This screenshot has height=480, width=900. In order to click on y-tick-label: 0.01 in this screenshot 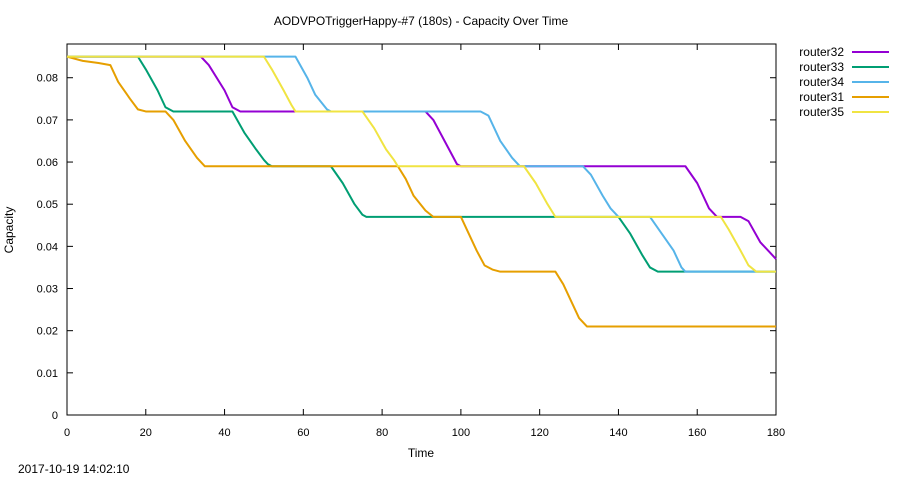, I will do `click(47, 374)`.